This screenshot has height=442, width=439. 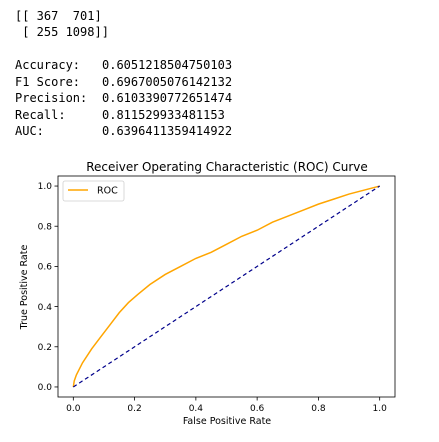 I want to click on metric-label: F1 Score:, so click(x=48, y=81).